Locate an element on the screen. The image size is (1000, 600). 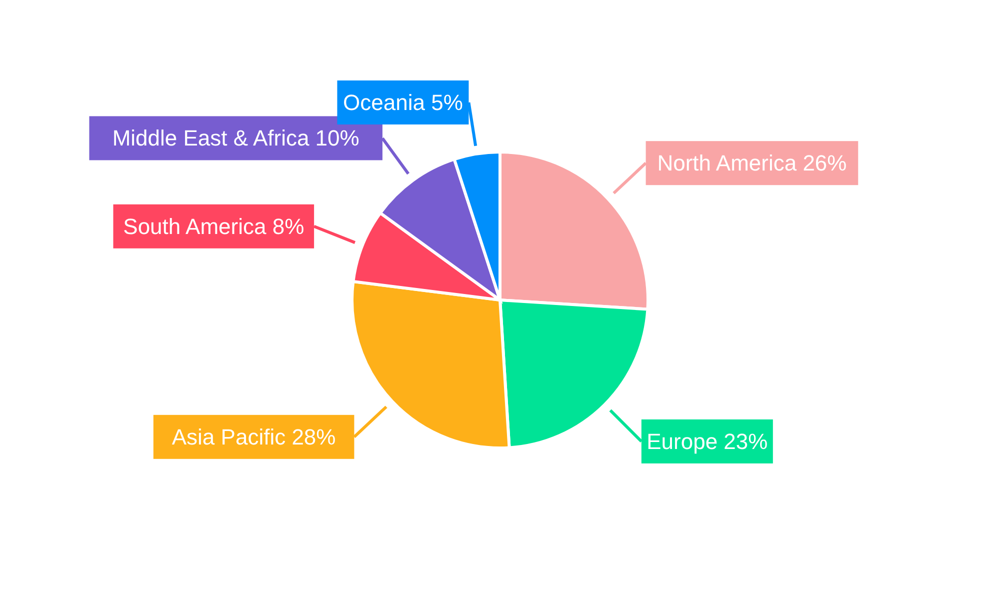
slice-label: Asia Pacific 28% is located at coordinates (254, 437).